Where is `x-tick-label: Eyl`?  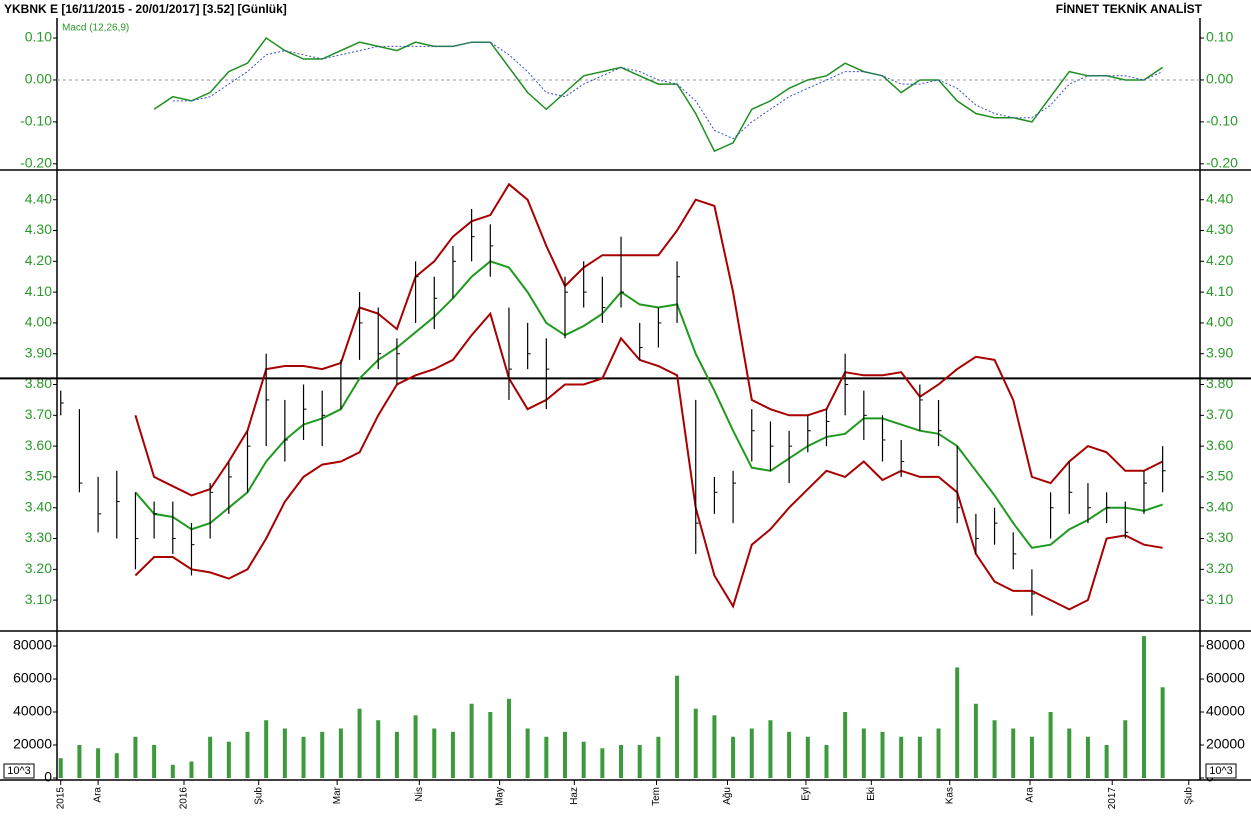
x-tick-label: Eyl is located at coordinates (806, 794).